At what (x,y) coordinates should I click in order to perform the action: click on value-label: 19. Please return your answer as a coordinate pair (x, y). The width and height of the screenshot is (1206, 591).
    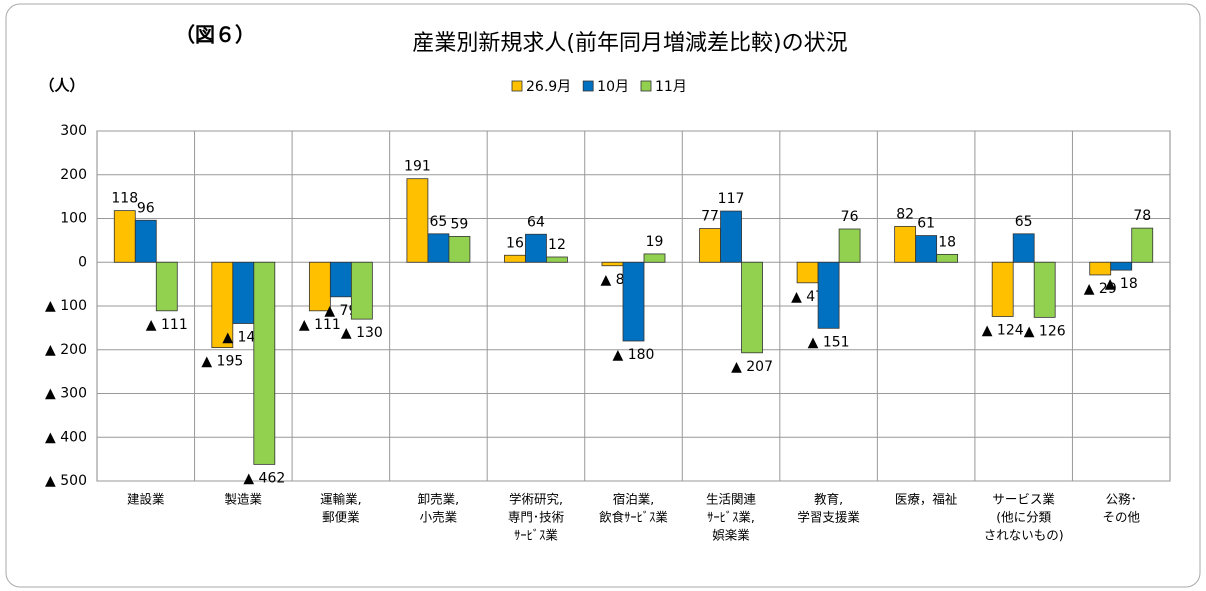
    Looking at the image, I should click on (655, 242).